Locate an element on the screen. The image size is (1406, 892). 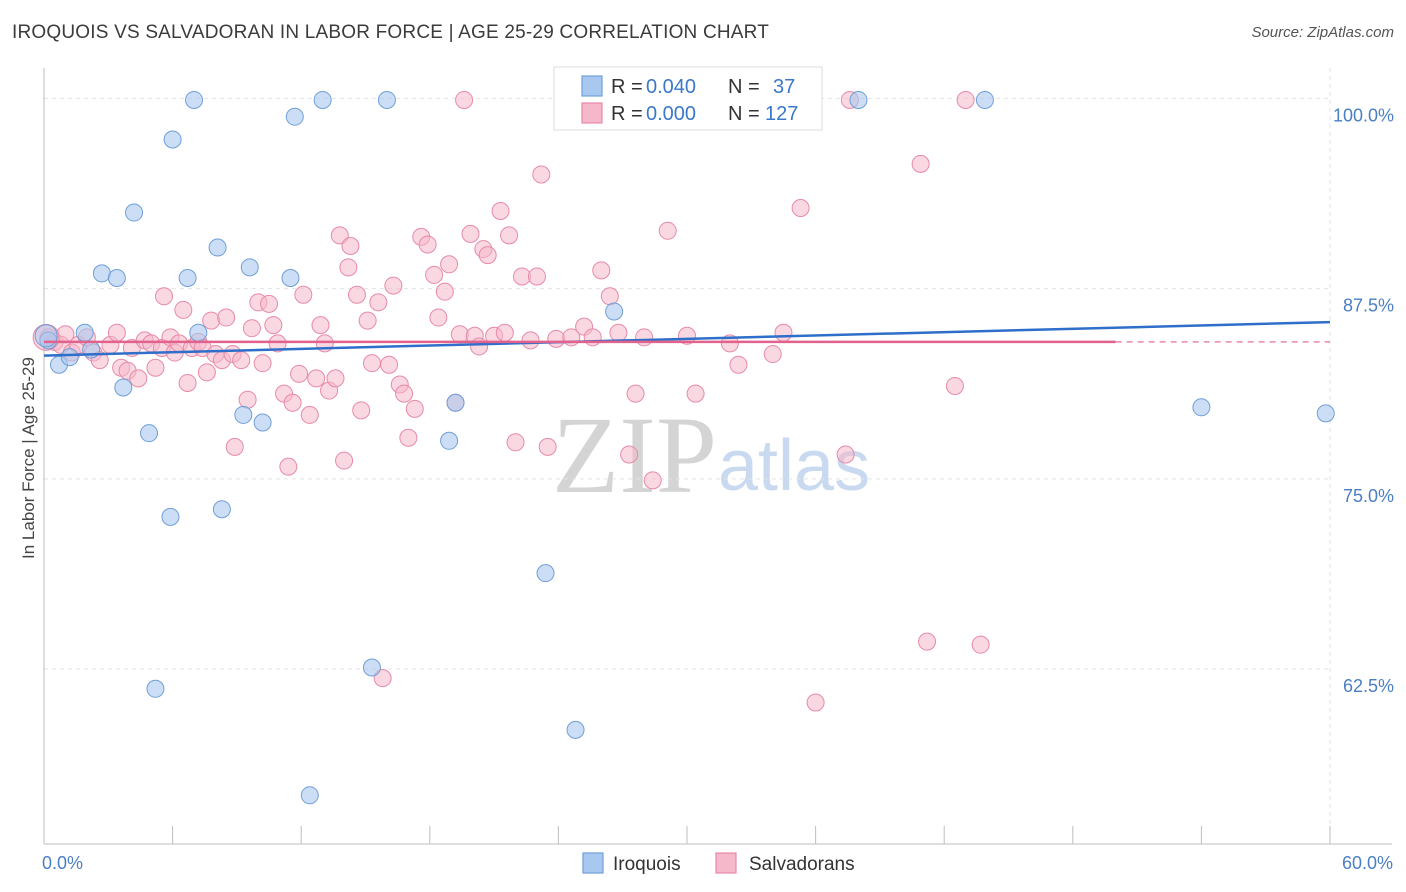
y-axis-label: In Labor Force | Age 25-29 is located at coordinates (28, 458).